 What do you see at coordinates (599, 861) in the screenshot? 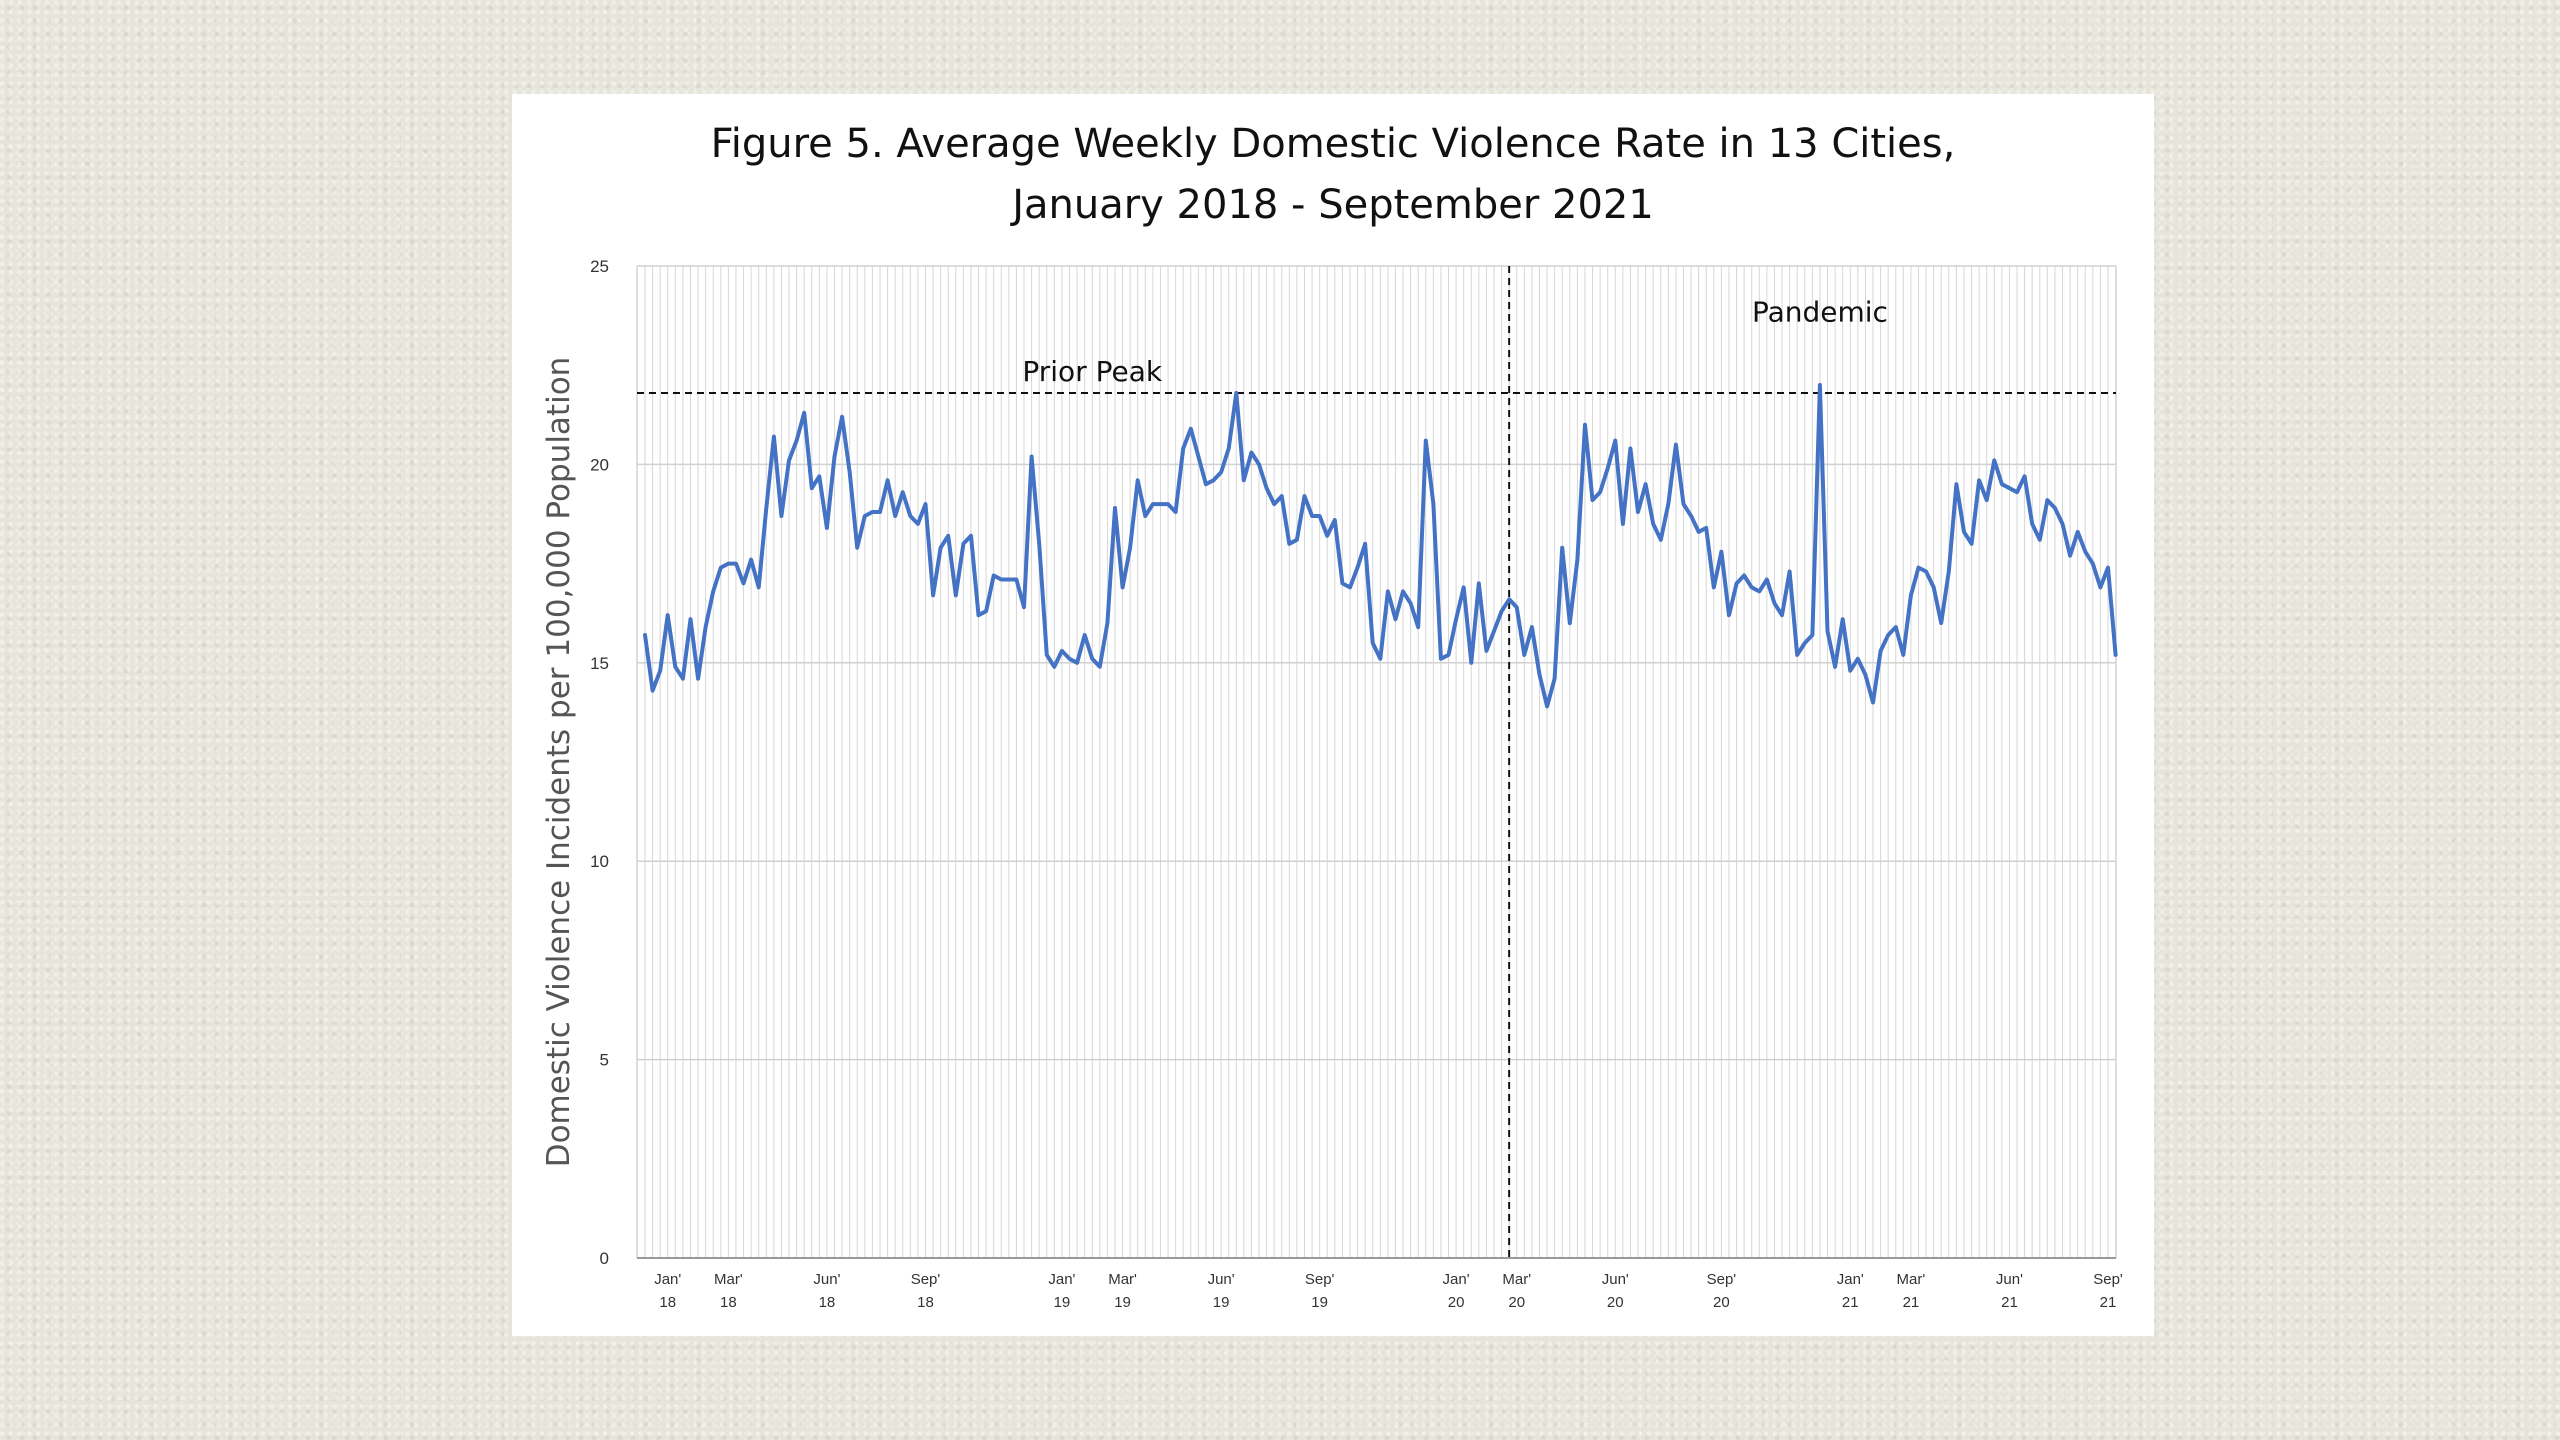
I see `y-tick-label: 10` at bounding box center [599, 861].